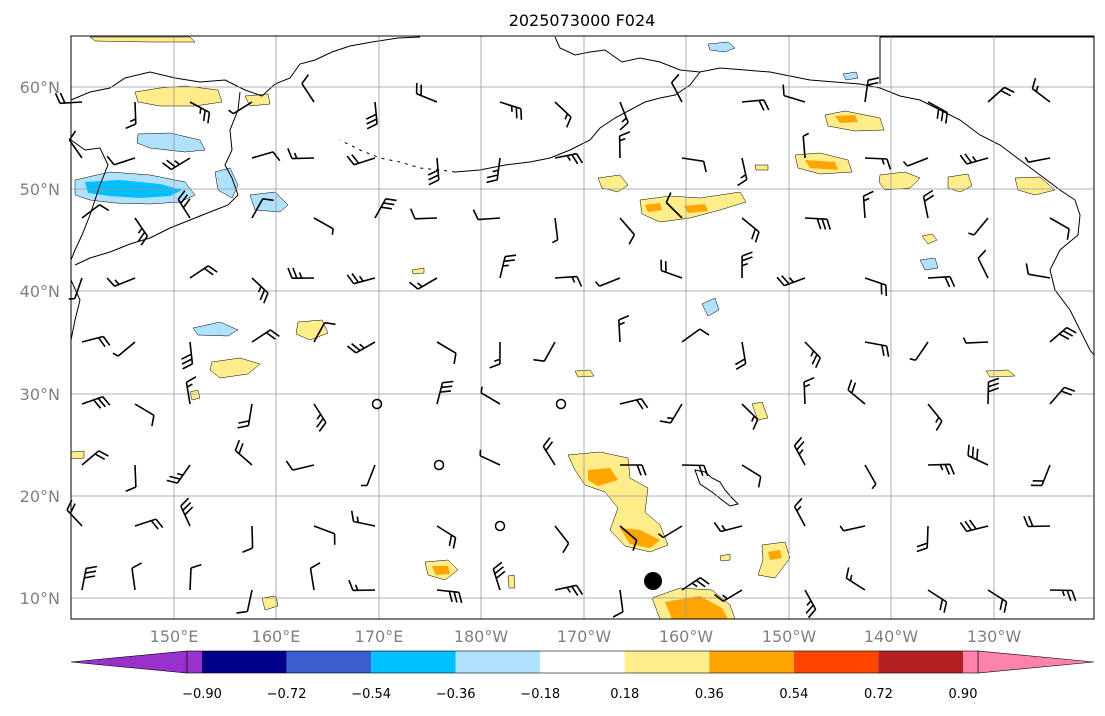  What do you see at coordinates (40, 598) in the screenshot?
I see `lat-label: 10°N` at bounding box center [40, 598].